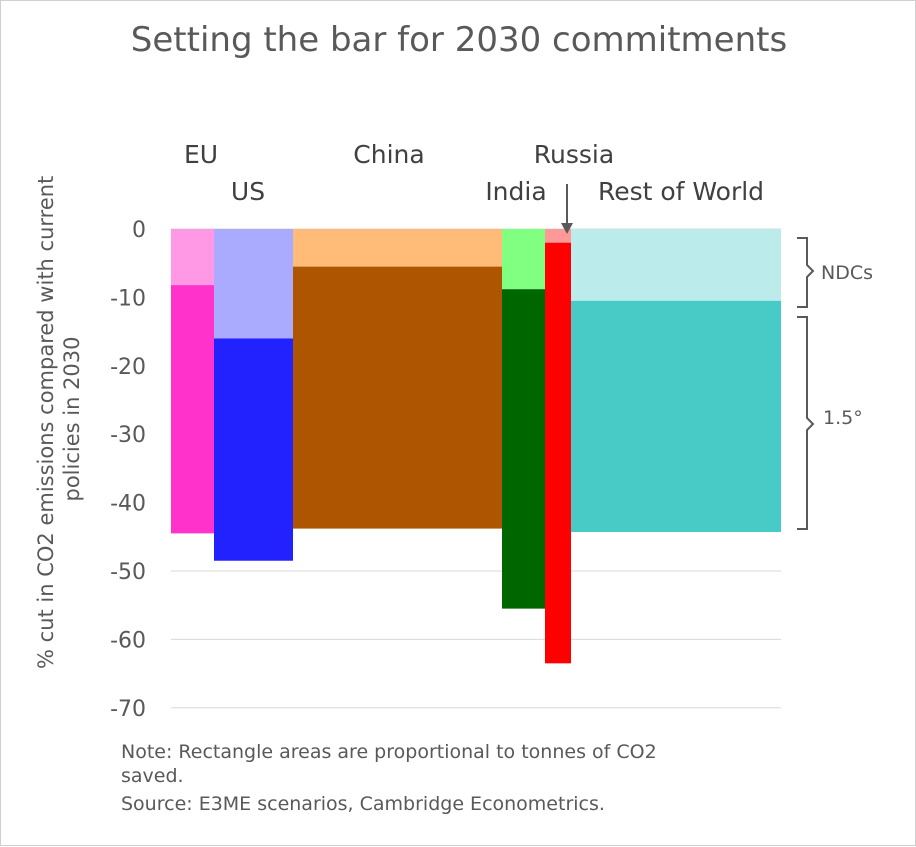 This screenshot has height=847, width=916. I want to click on y-tick-label: -10, so click(128, 298).